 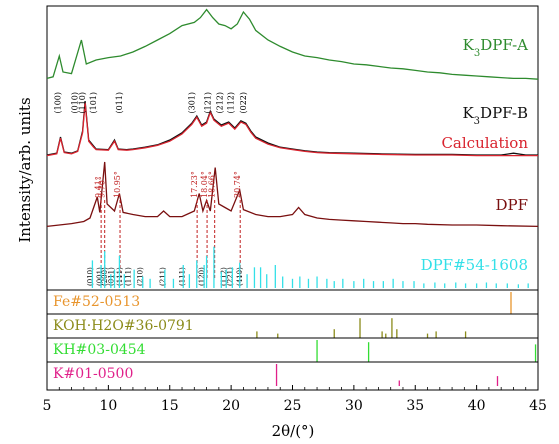 I want to click on dpf-ref-index: (210), so click(x=141, y=276).